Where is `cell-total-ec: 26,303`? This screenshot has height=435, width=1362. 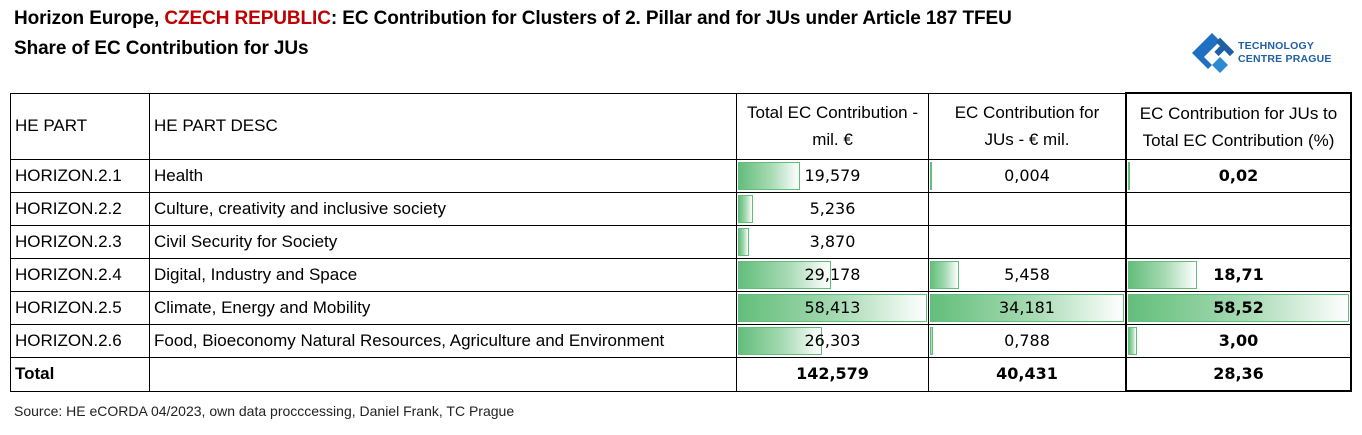 cell-total-ec: 26,303 is located at coordinates (832, 341).